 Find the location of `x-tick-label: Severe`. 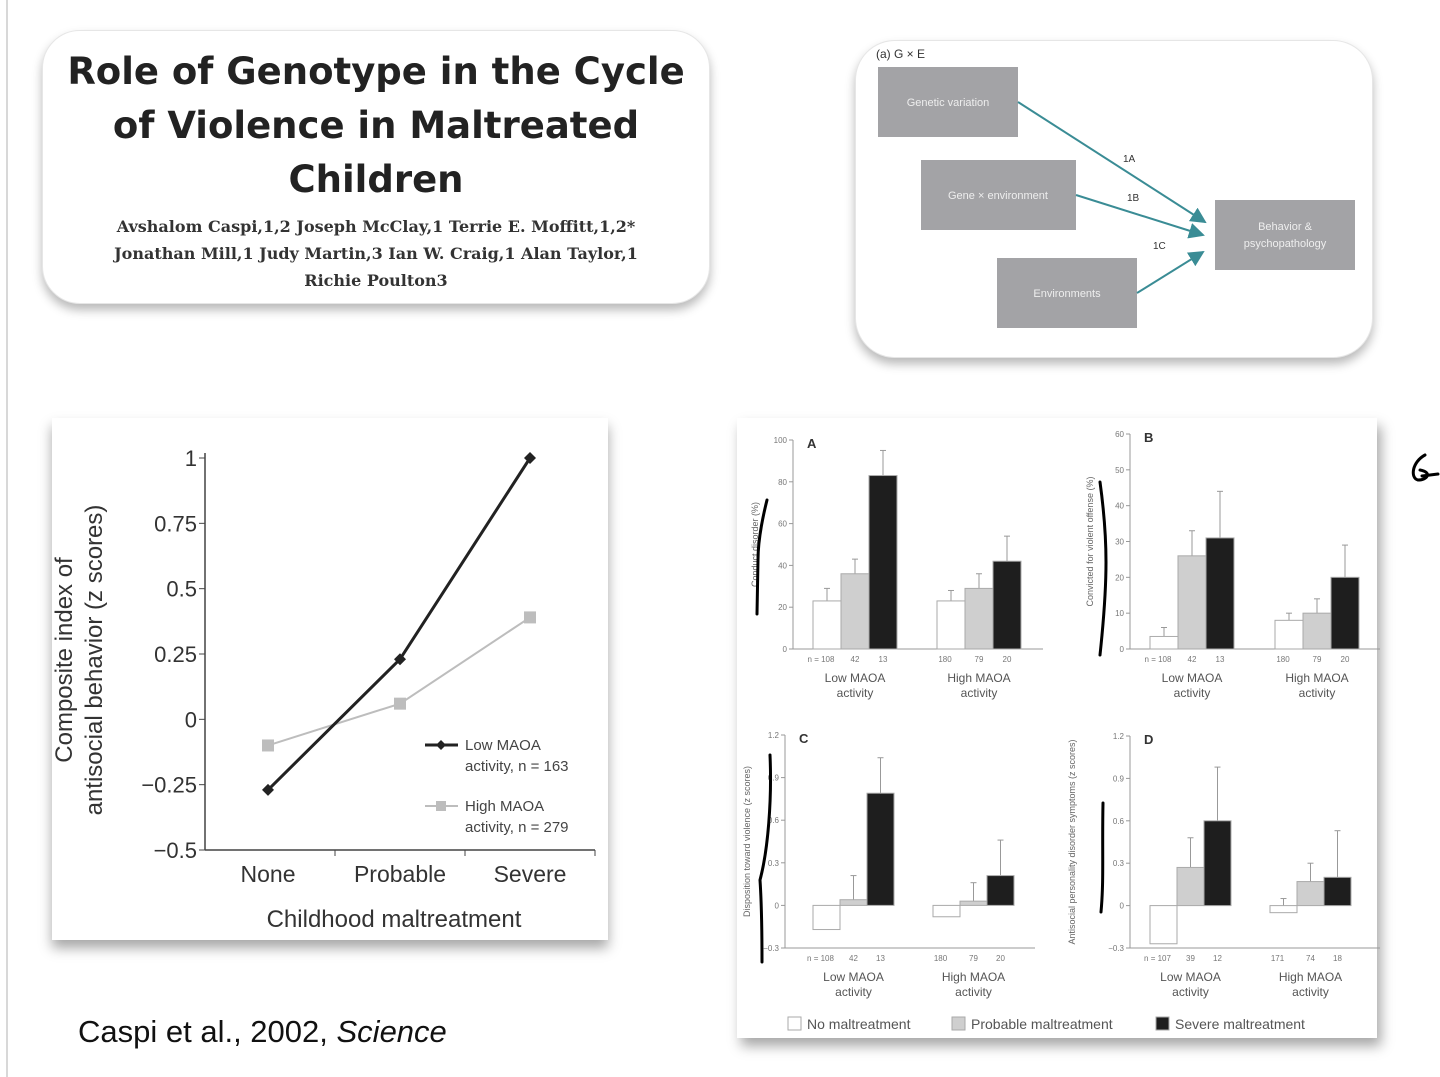

x-tick-label: Severe is located at coordinates (530, 874).